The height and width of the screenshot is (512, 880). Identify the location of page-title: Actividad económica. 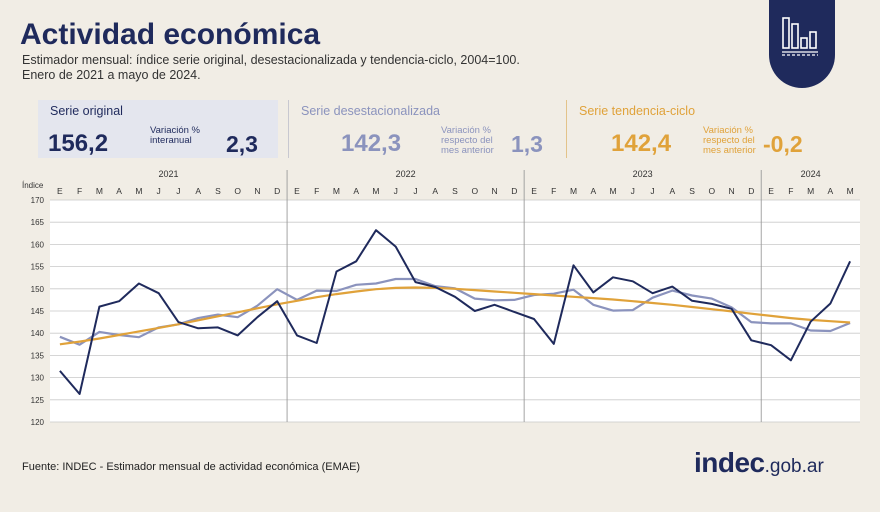
(170, 34).